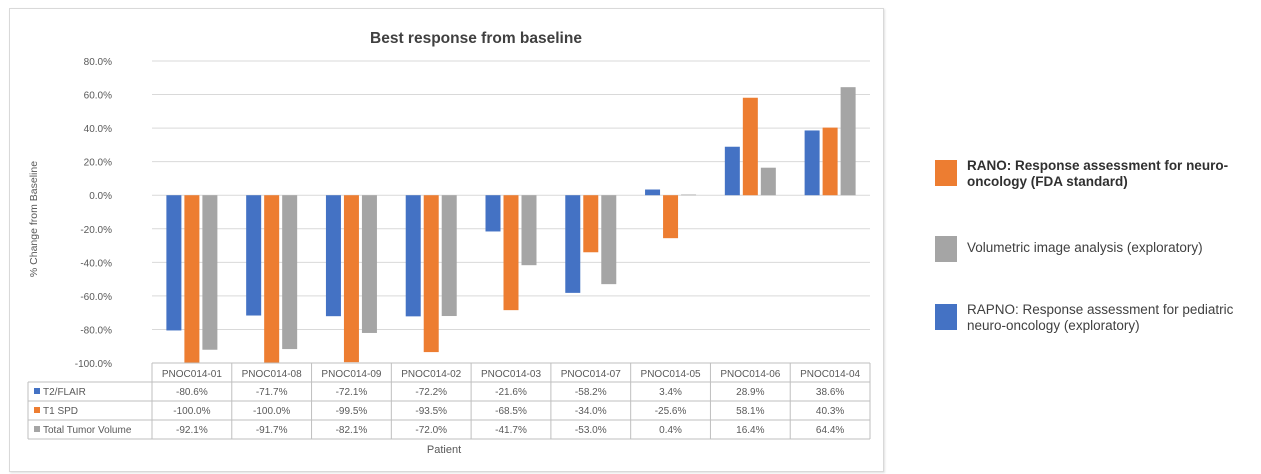 The height and width of the screenshot is (474, 1261). I want to click on legend-line: oncology (FDA standard), so click(1047, 181).